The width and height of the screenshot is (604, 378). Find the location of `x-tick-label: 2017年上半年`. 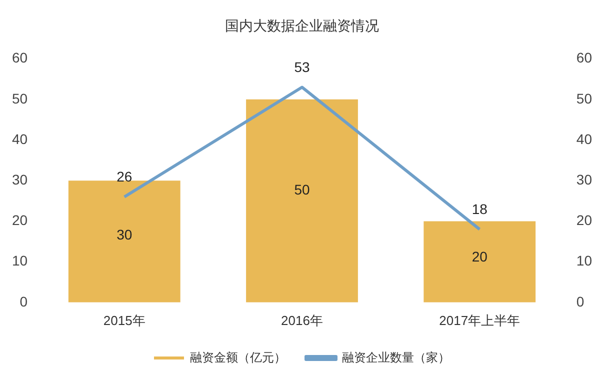

x-tick-label: 2017年上半年 is located at coordinates (479, 320).